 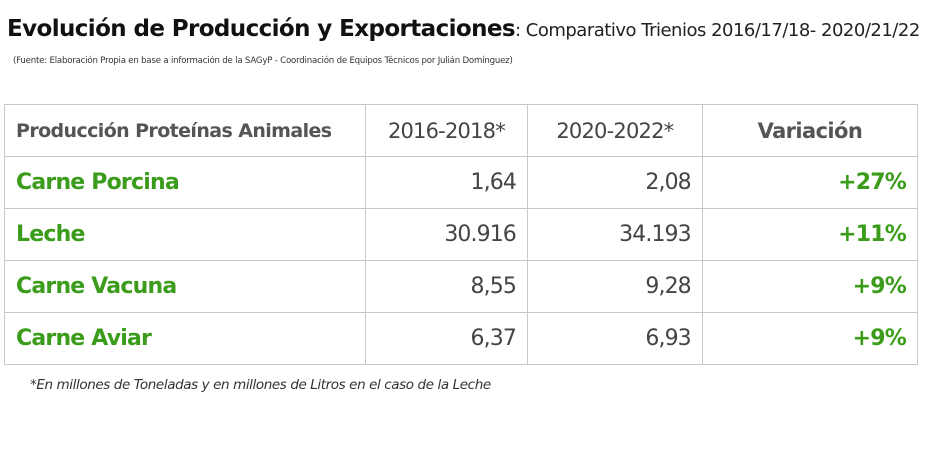 I want to click on row-variation: +11%, so click(x=810, y=234).